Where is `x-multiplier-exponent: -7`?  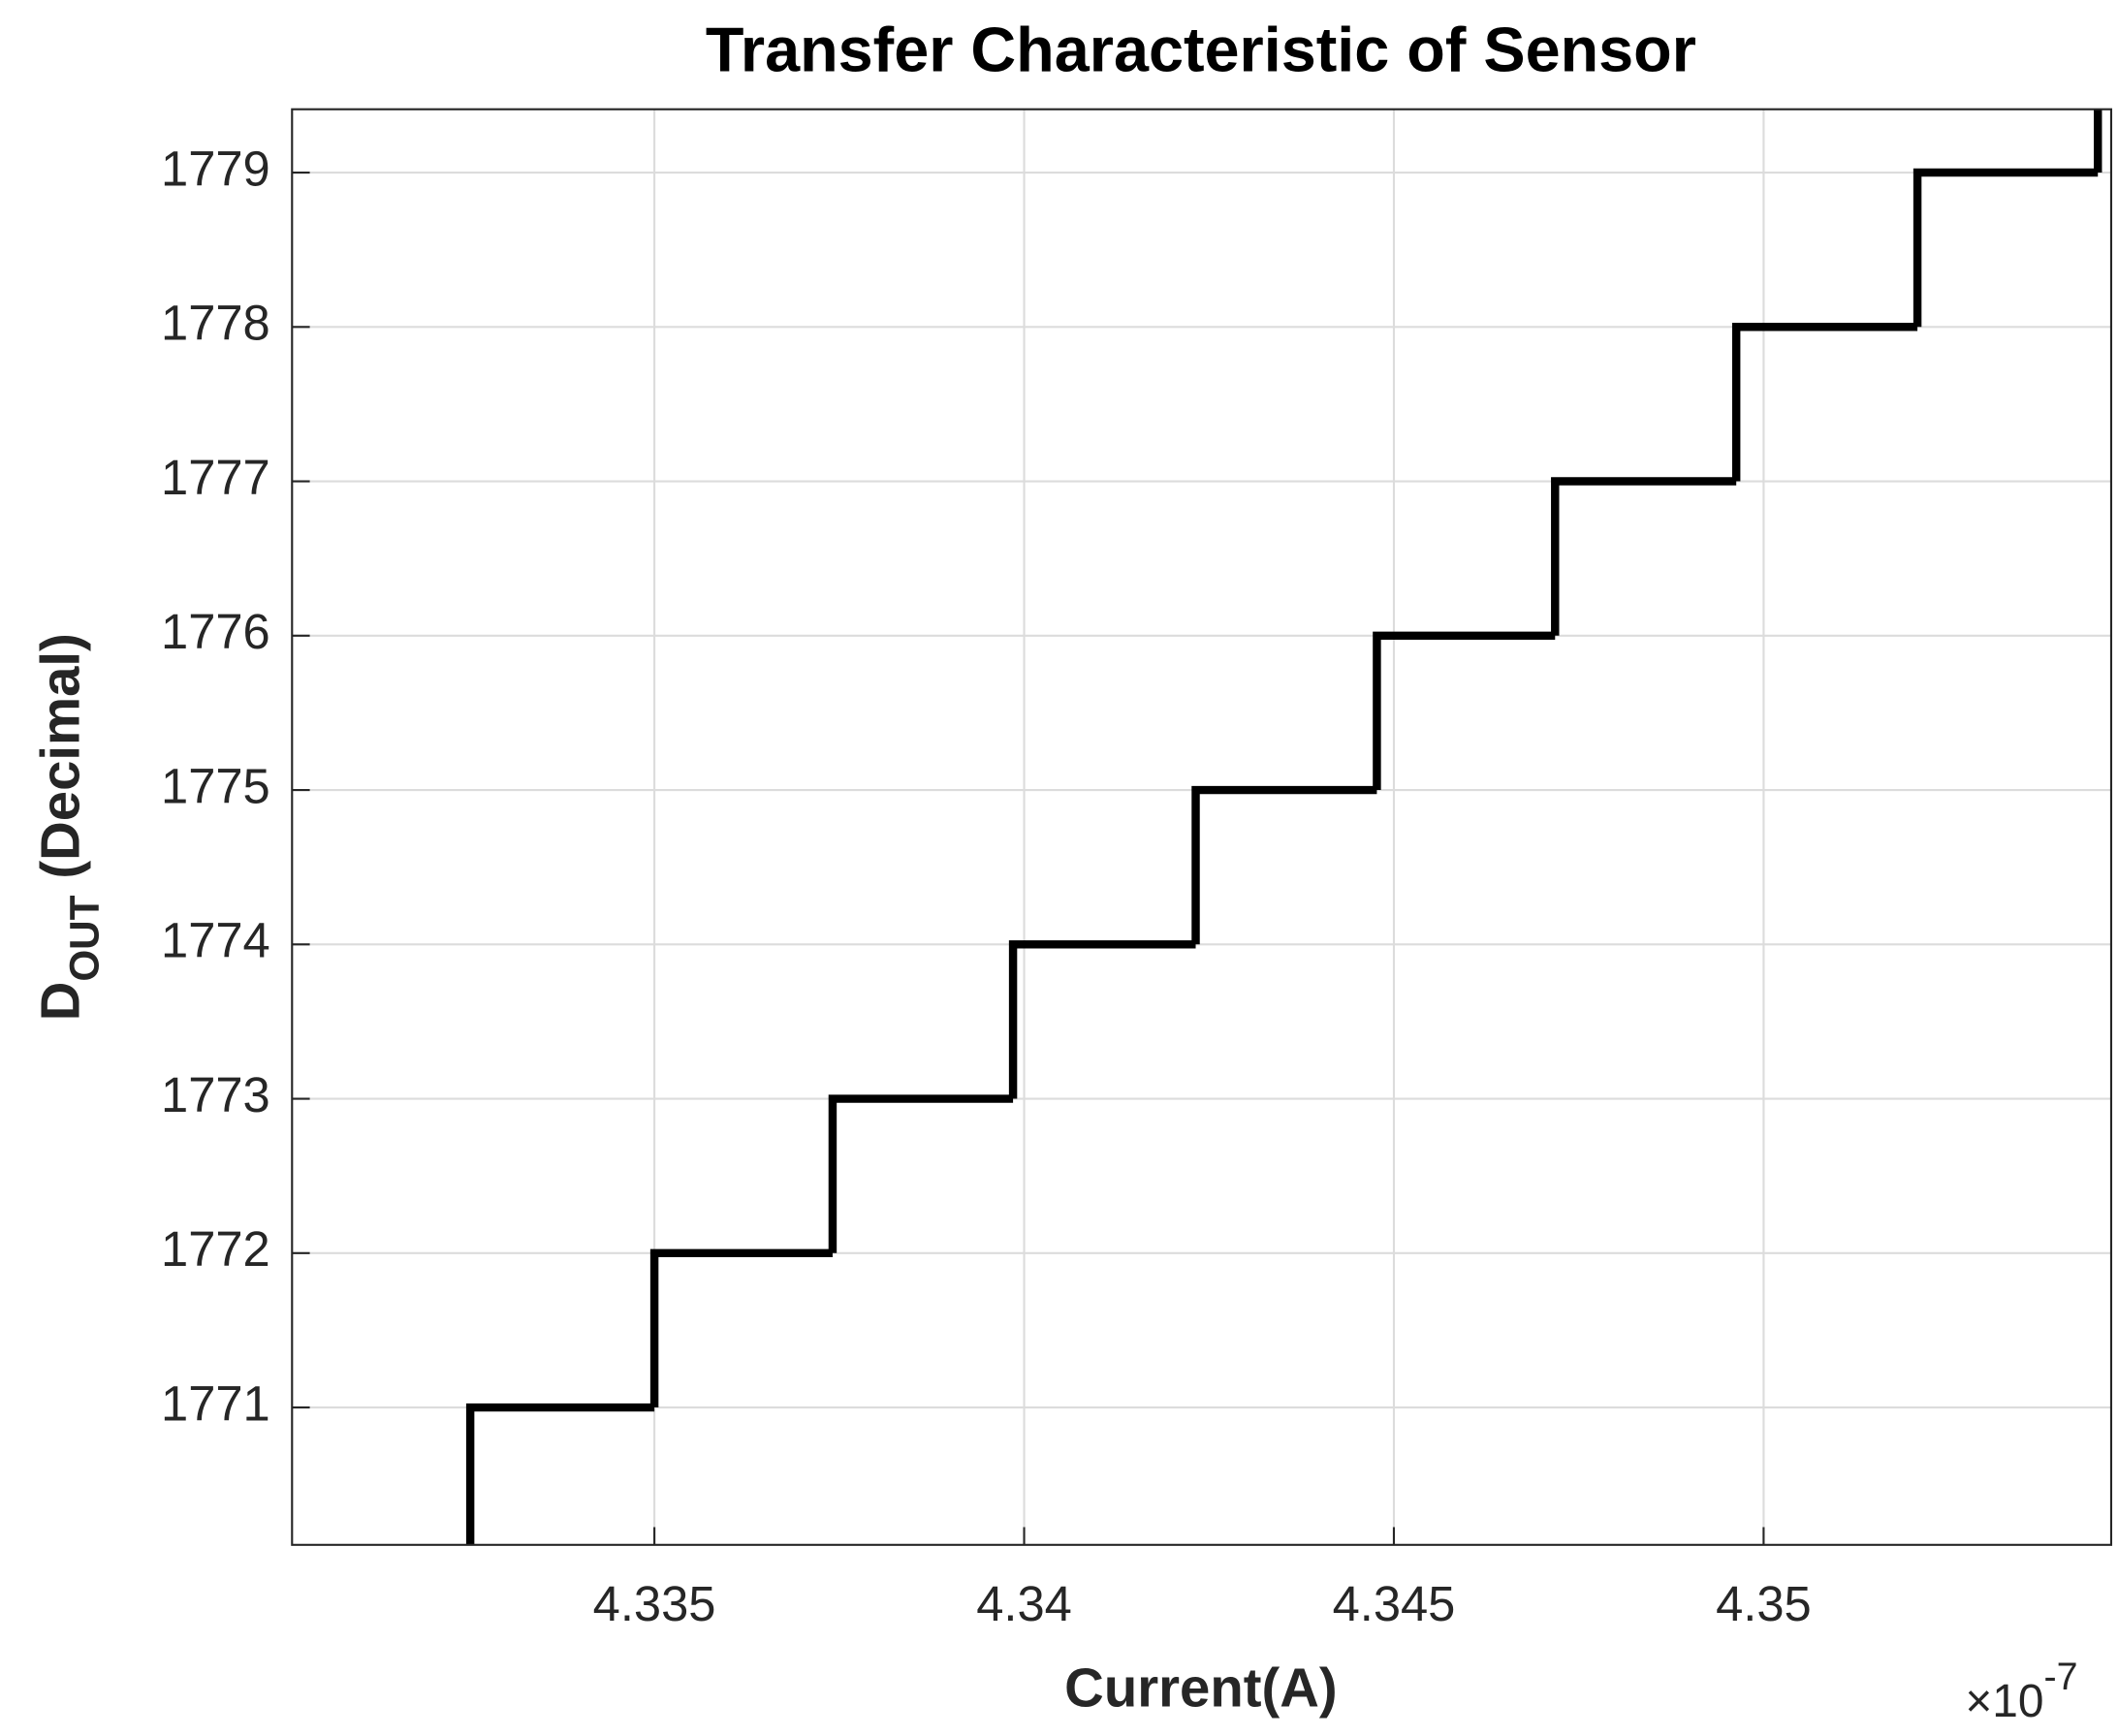 x-multiplier-exponent: -7 is located at coordinates (2061, 1677).